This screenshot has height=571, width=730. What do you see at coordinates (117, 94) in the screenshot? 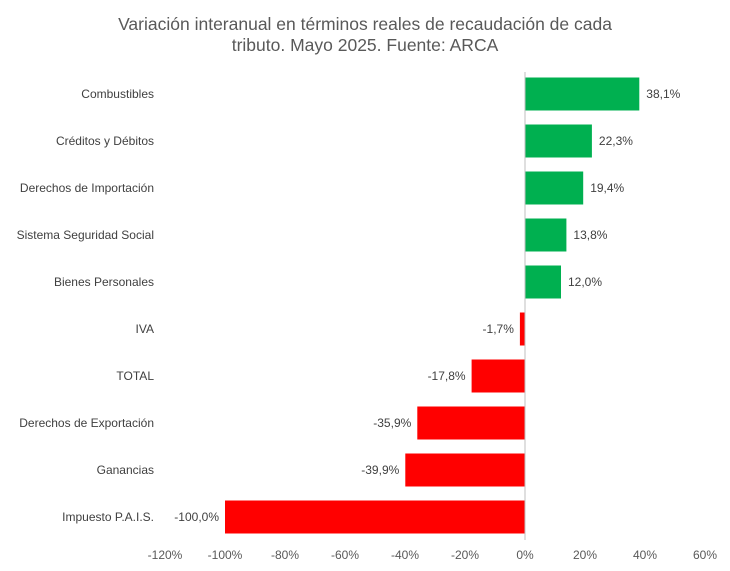
I see `category-label-0: Combustibles` at bounding box center [117, 94].